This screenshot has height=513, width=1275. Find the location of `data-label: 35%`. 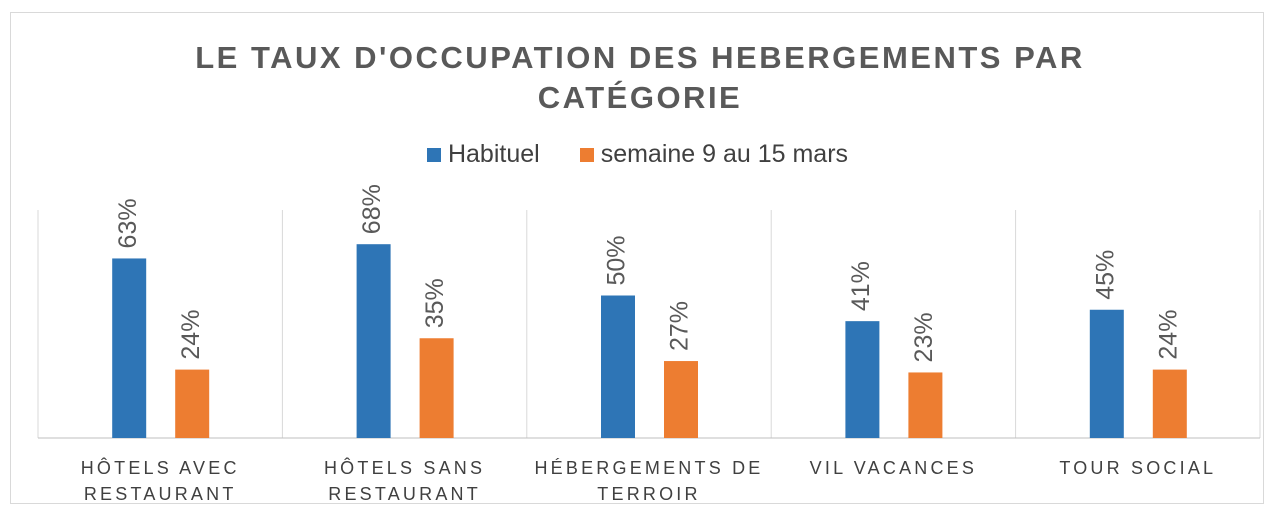

data-label: 35% is located at coordinates (435, 303).